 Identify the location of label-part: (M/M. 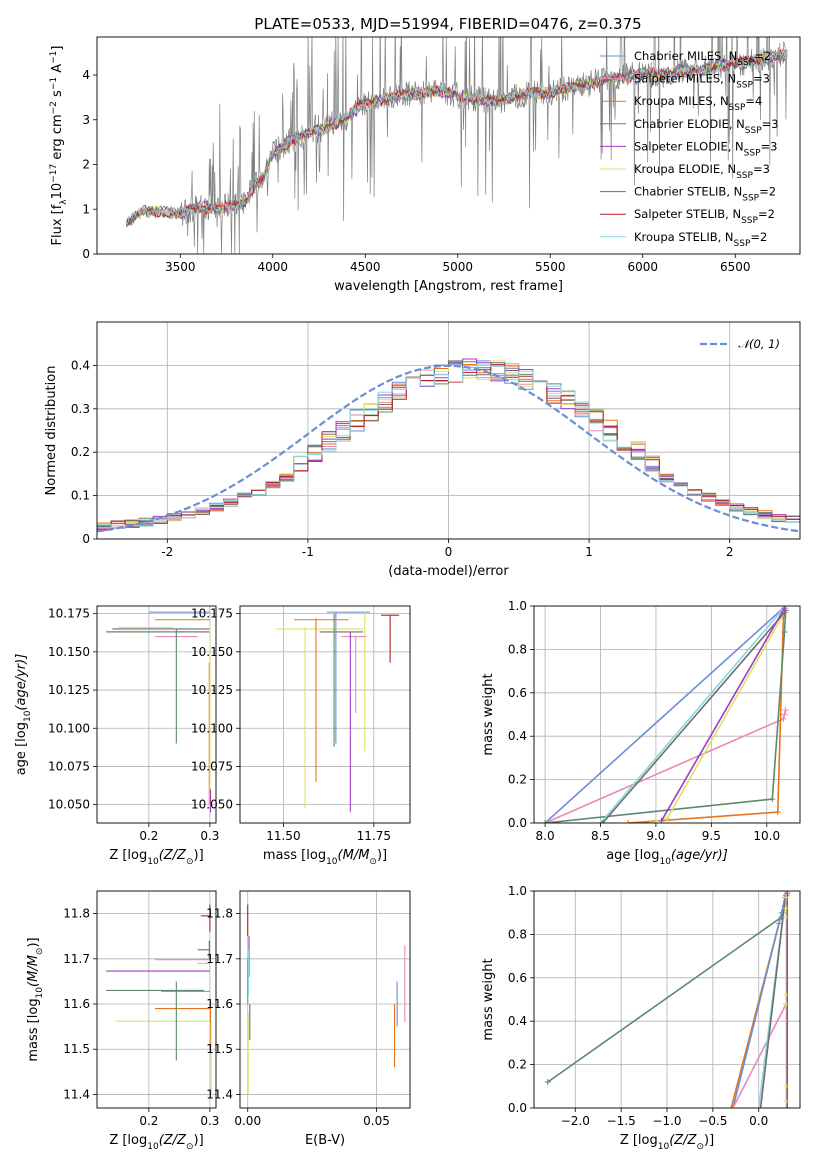
(354, 855).